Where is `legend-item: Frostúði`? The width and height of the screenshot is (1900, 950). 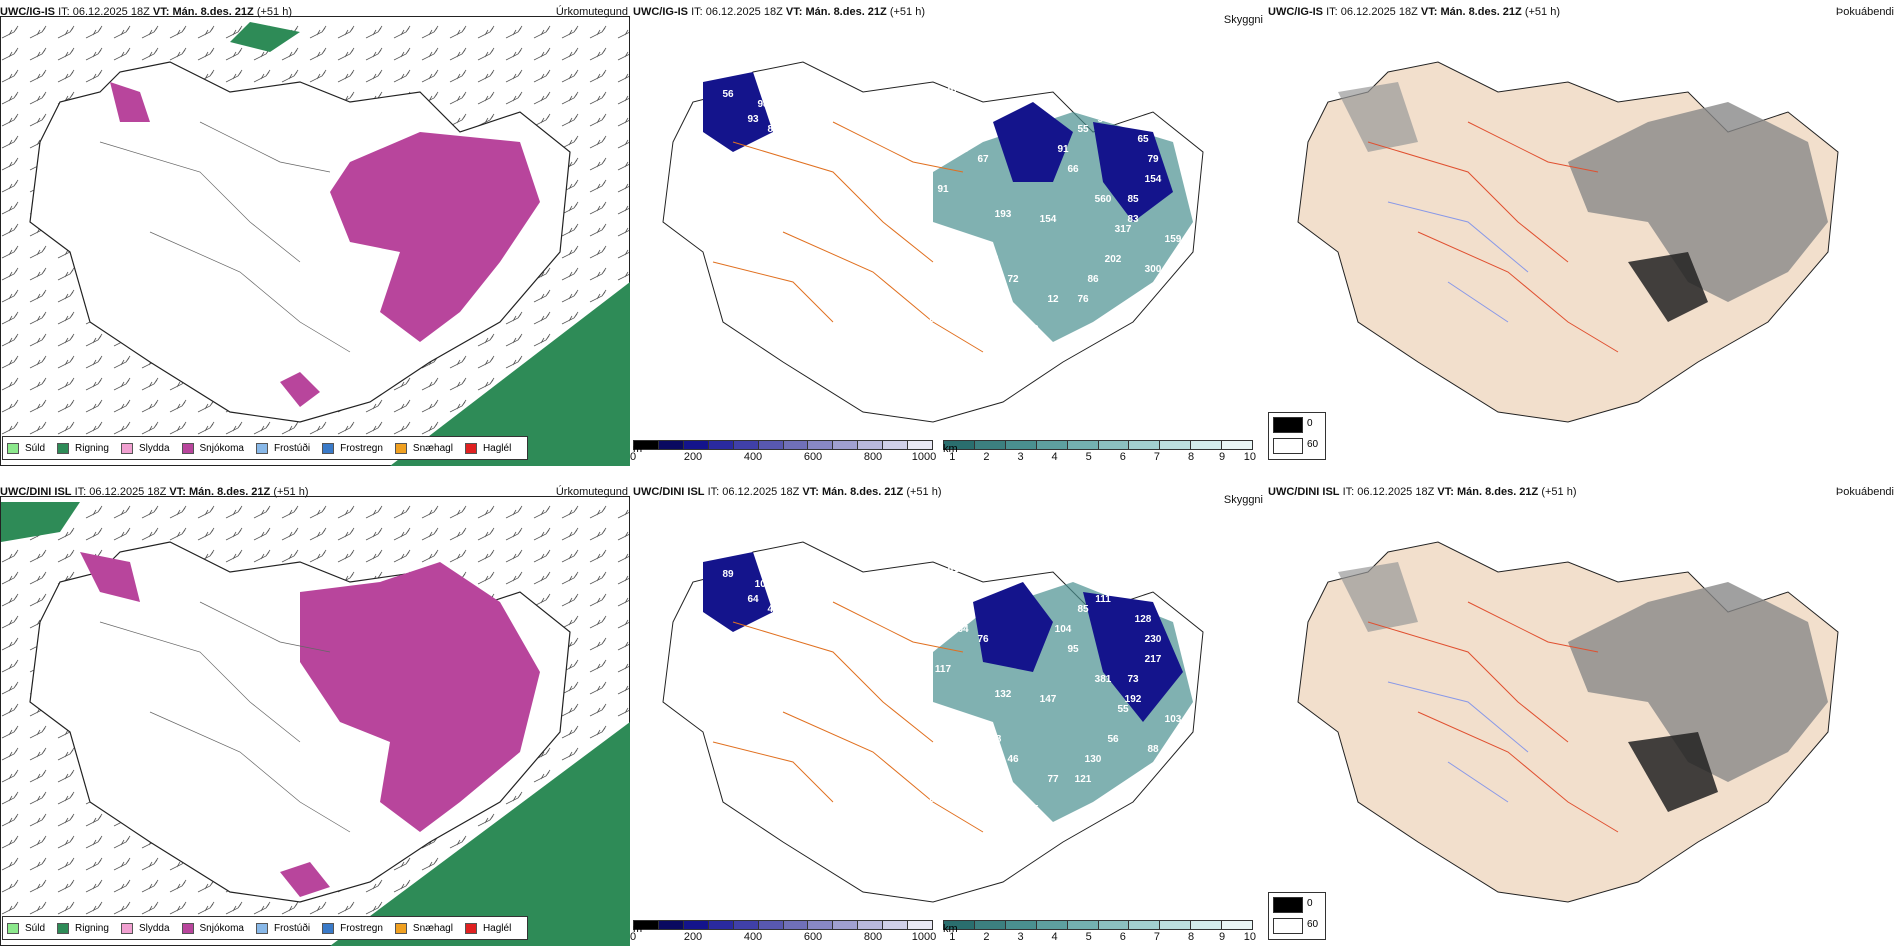
legend-item: Frostúði is located at coordinates (282, 928).